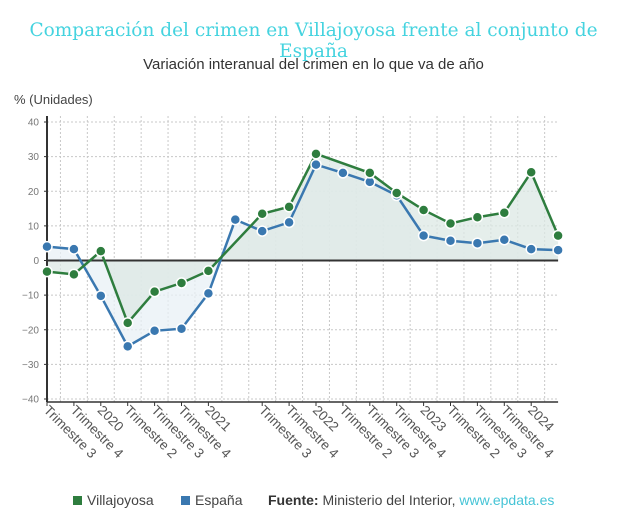  What do you see at coordinates (507, 500) in the screenshot?
I see `source-link: www.epdata.es` at bounding box center [507, 500].